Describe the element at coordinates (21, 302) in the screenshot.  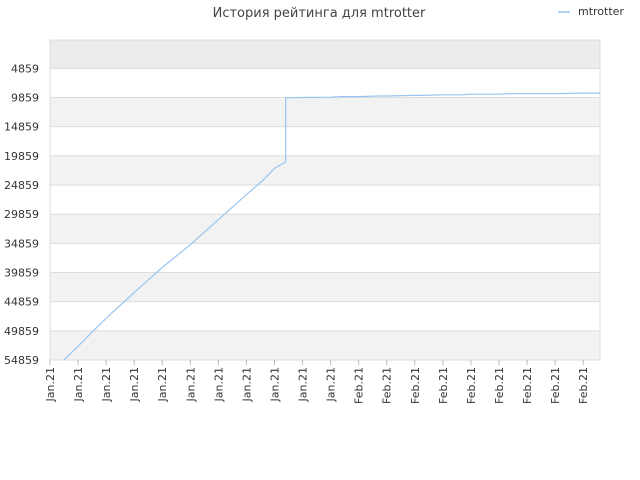
I see `y-tick-label: 44859` at that location.